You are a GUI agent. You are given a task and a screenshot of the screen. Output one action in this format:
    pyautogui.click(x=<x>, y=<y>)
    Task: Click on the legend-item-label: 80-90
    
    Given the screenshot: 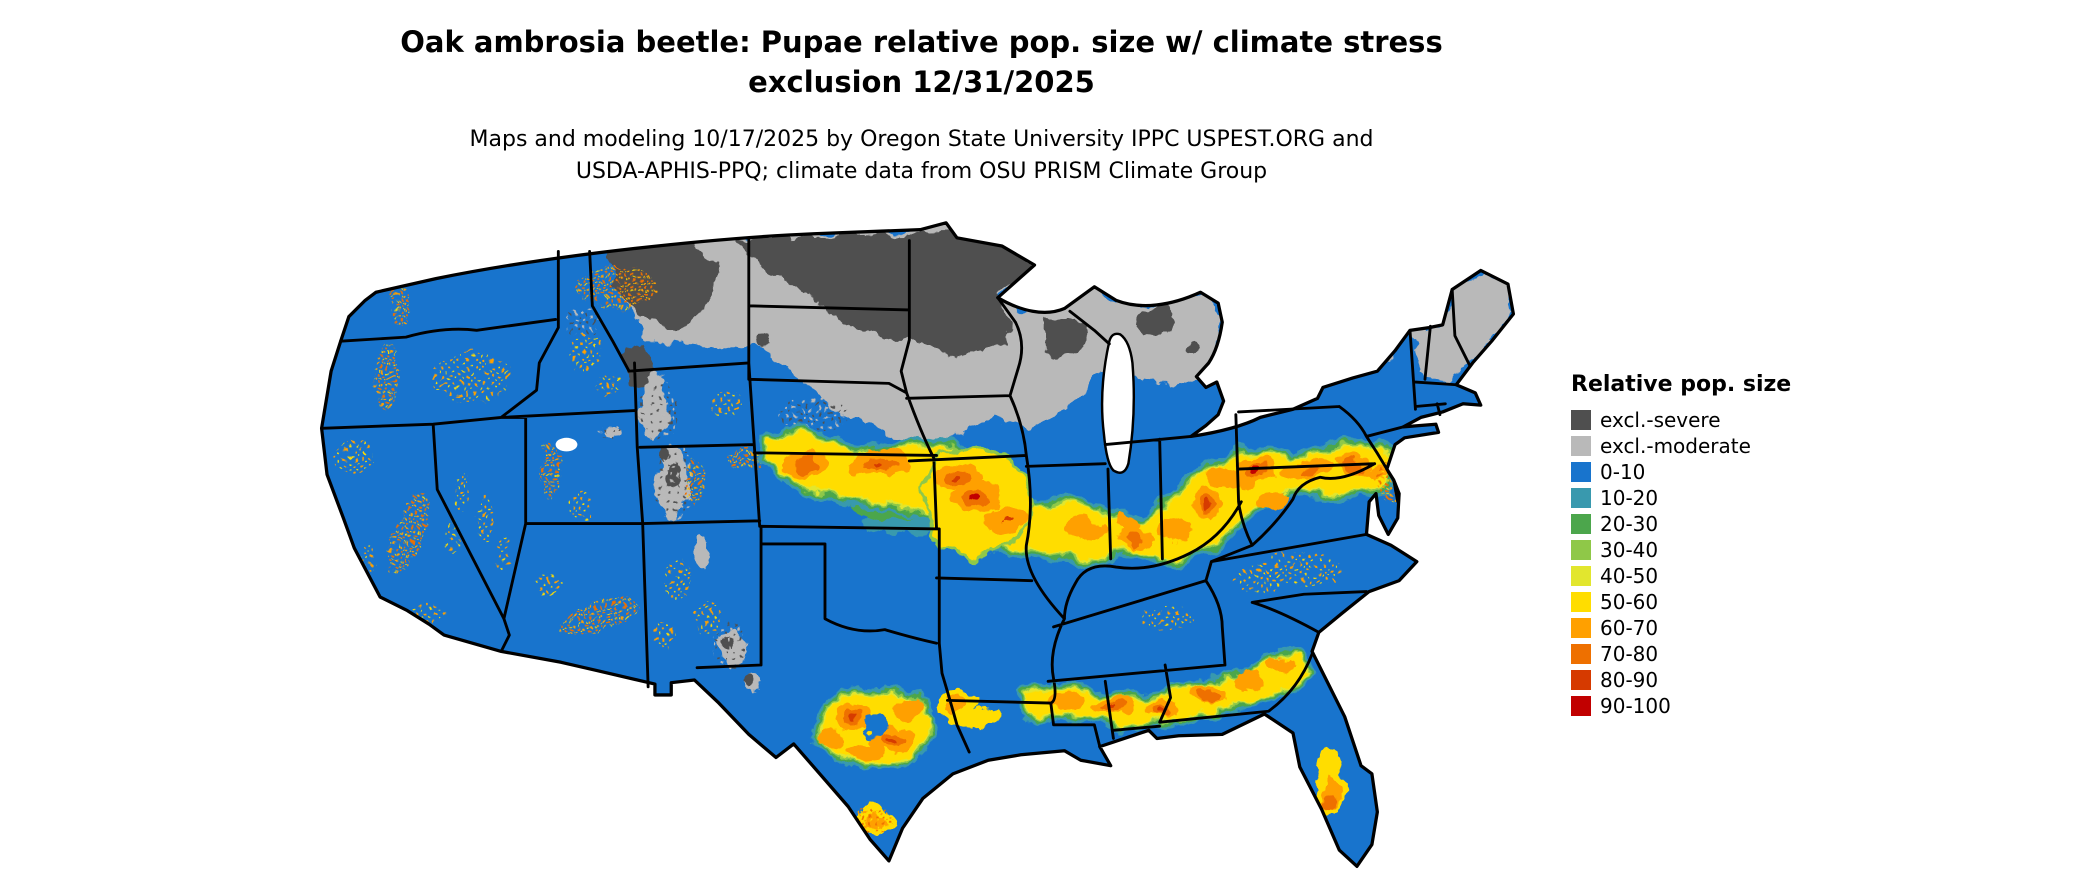 What is the action you would take?
    pyautogui.click(x=1629, y=680)
    